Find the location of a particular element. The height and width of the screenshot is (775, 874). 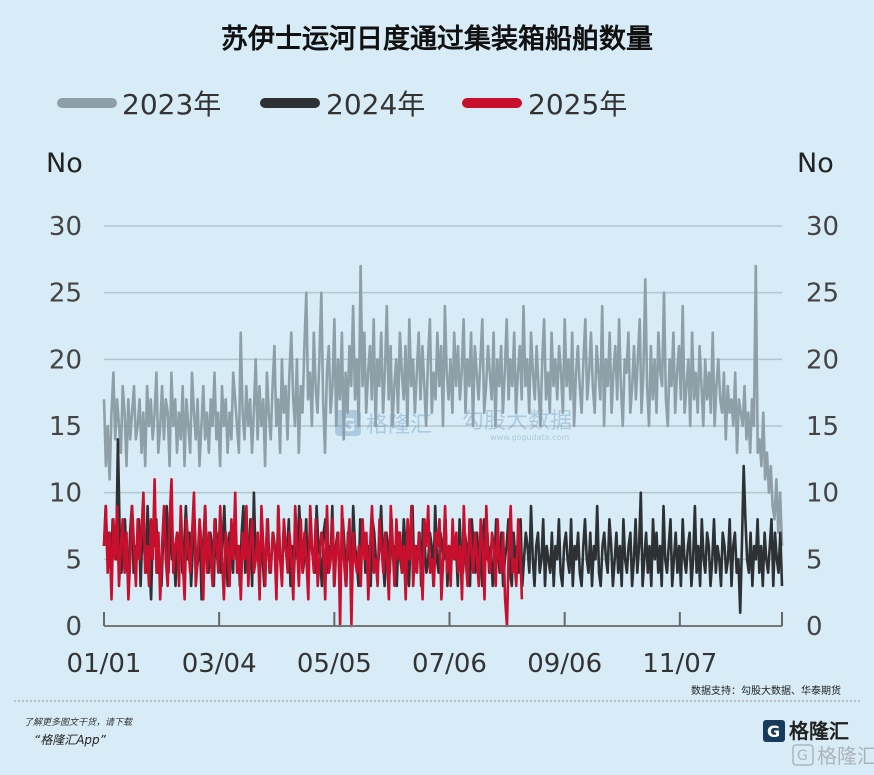

y-tick-right-15: 15 is located at coordinates (822, 427).